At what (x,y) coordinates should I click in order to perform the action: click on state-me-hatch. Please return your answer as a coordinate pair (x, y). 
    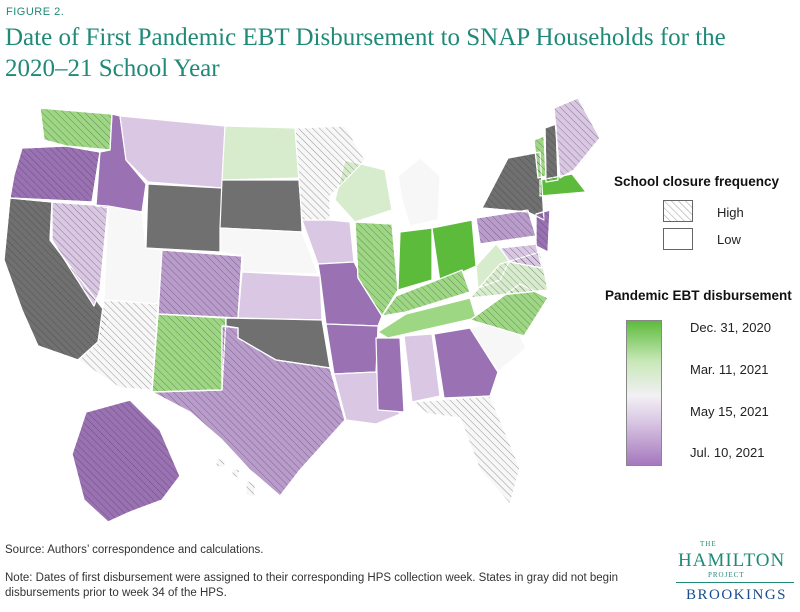
    Looking at the image, I should click on (577, 138).